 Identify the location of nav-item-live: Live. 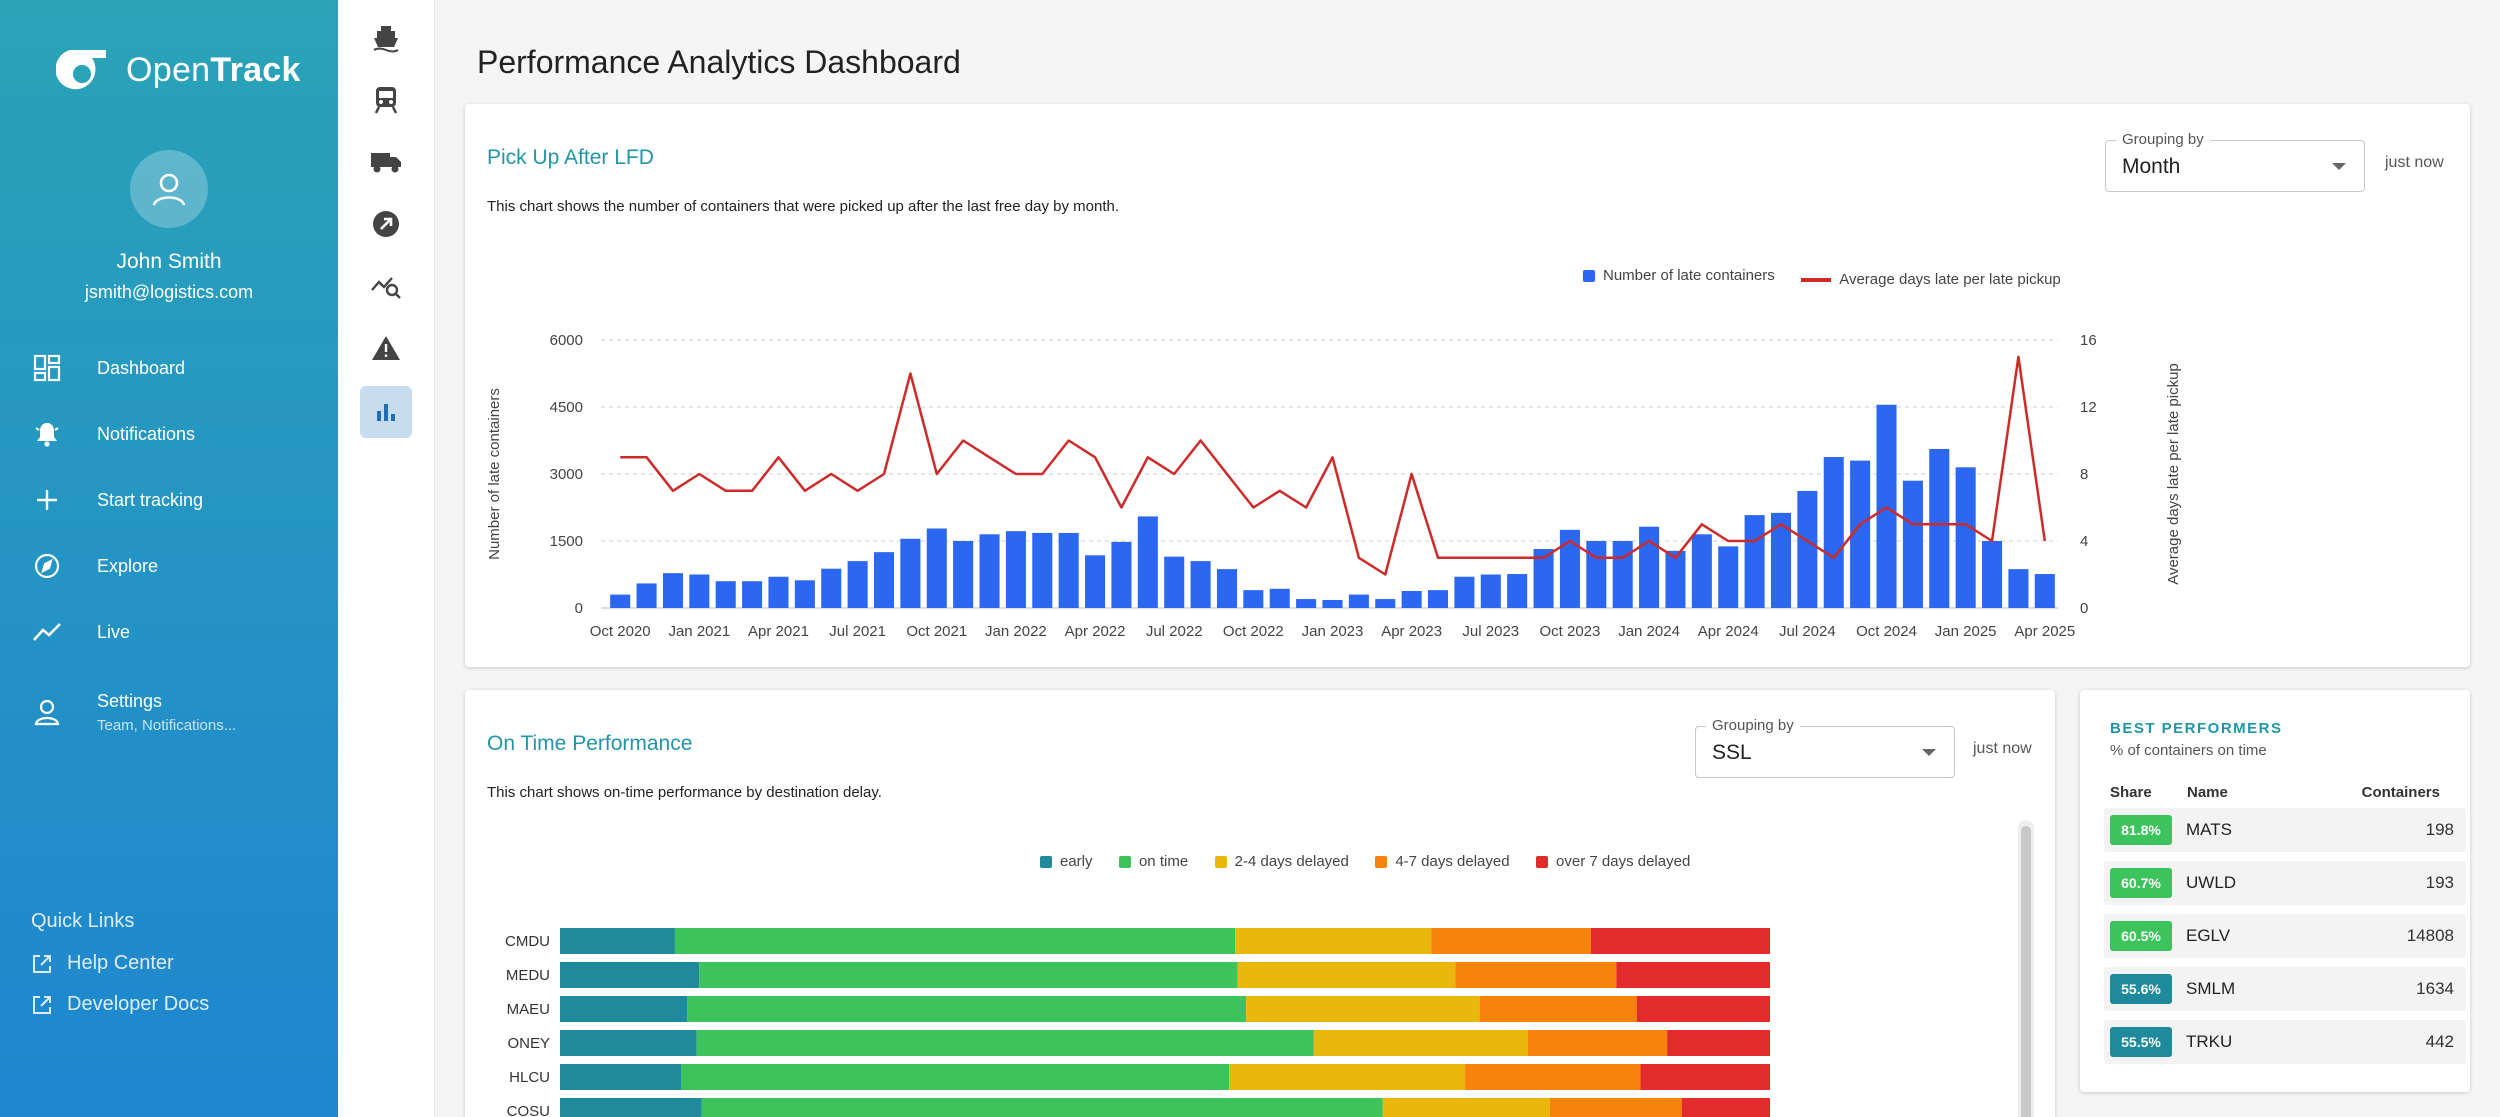
(169, 632).